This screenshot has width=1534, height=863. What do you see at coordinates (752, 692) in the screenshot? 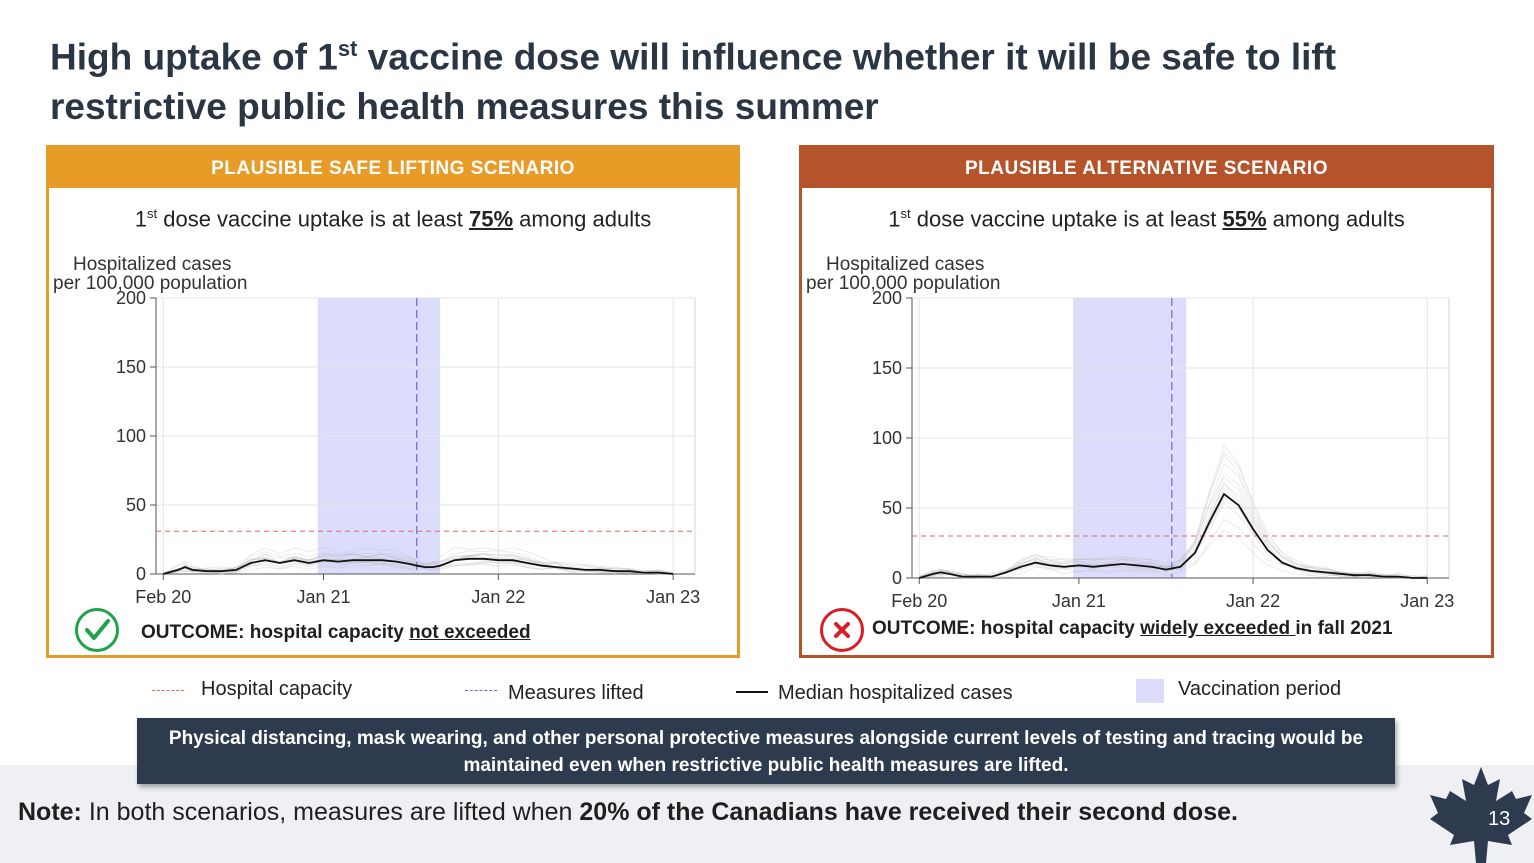
I see `median-legend-line` at bounding box center [752, 692].